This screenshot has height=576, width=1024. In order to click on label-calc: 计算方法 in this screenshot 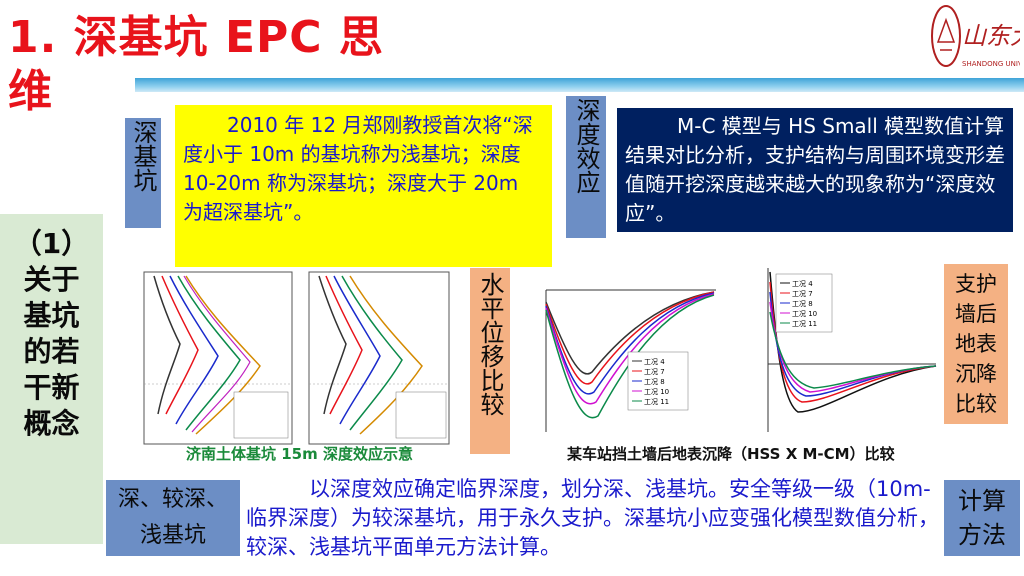, I will do `click(982, 518)`.